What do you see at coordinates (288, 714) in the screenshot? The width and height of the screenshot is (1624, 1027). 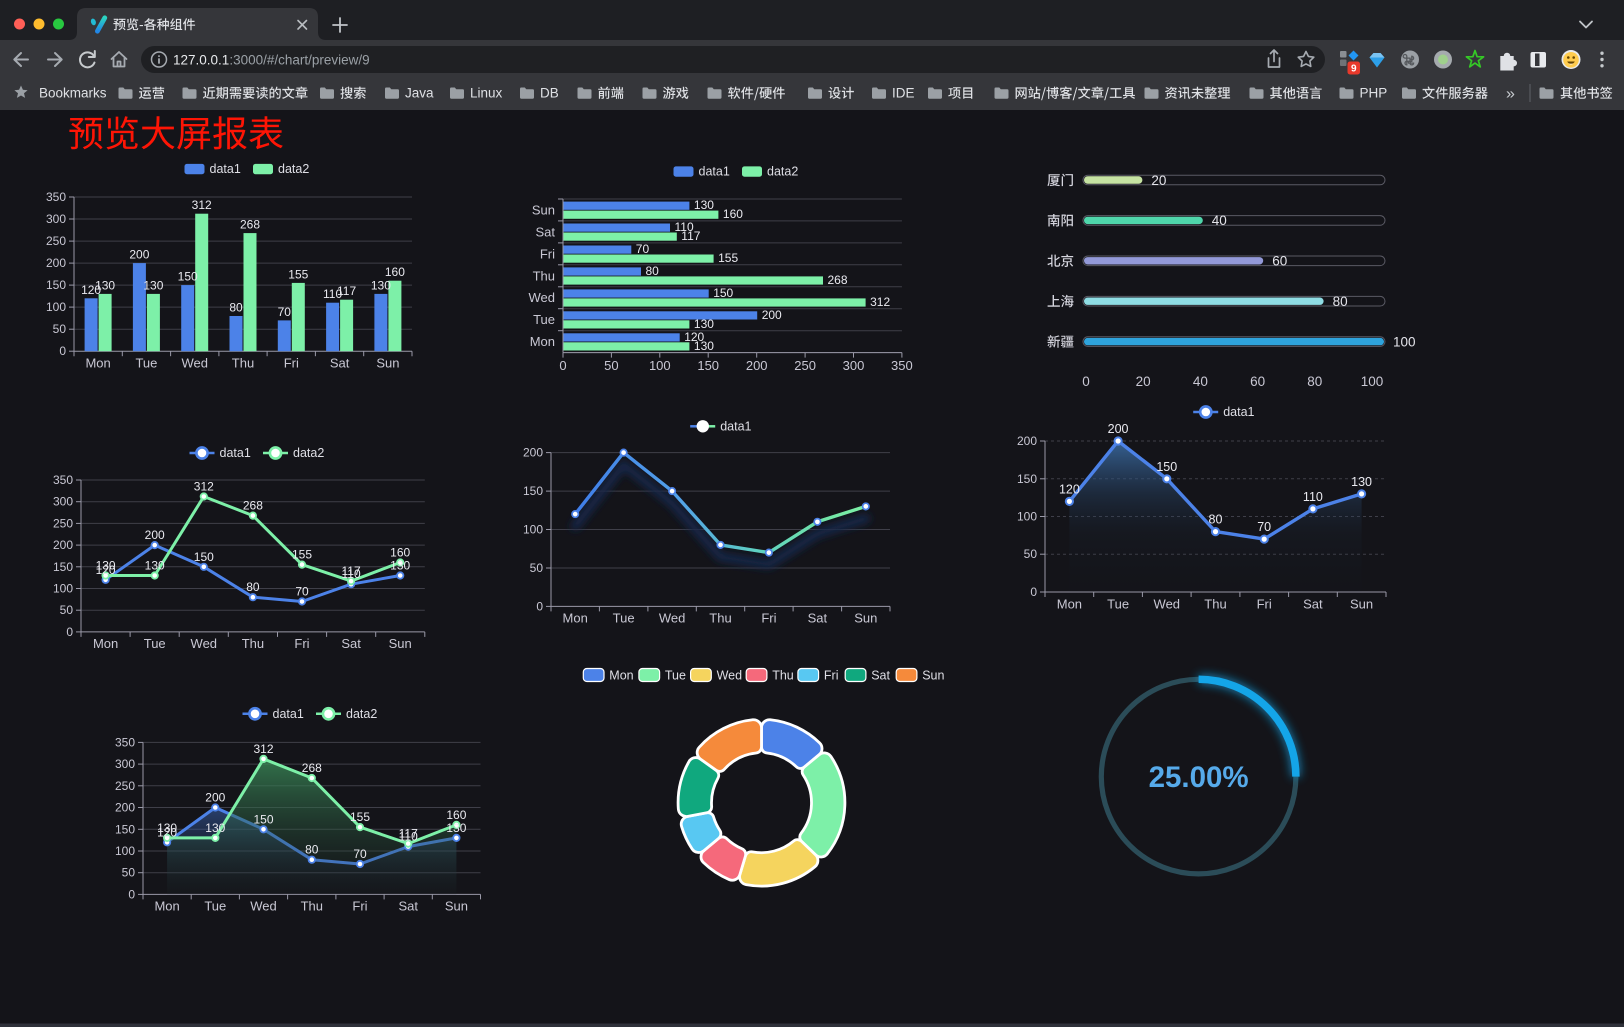 I see `svg-text: data1` at bounding box center [288, 714].